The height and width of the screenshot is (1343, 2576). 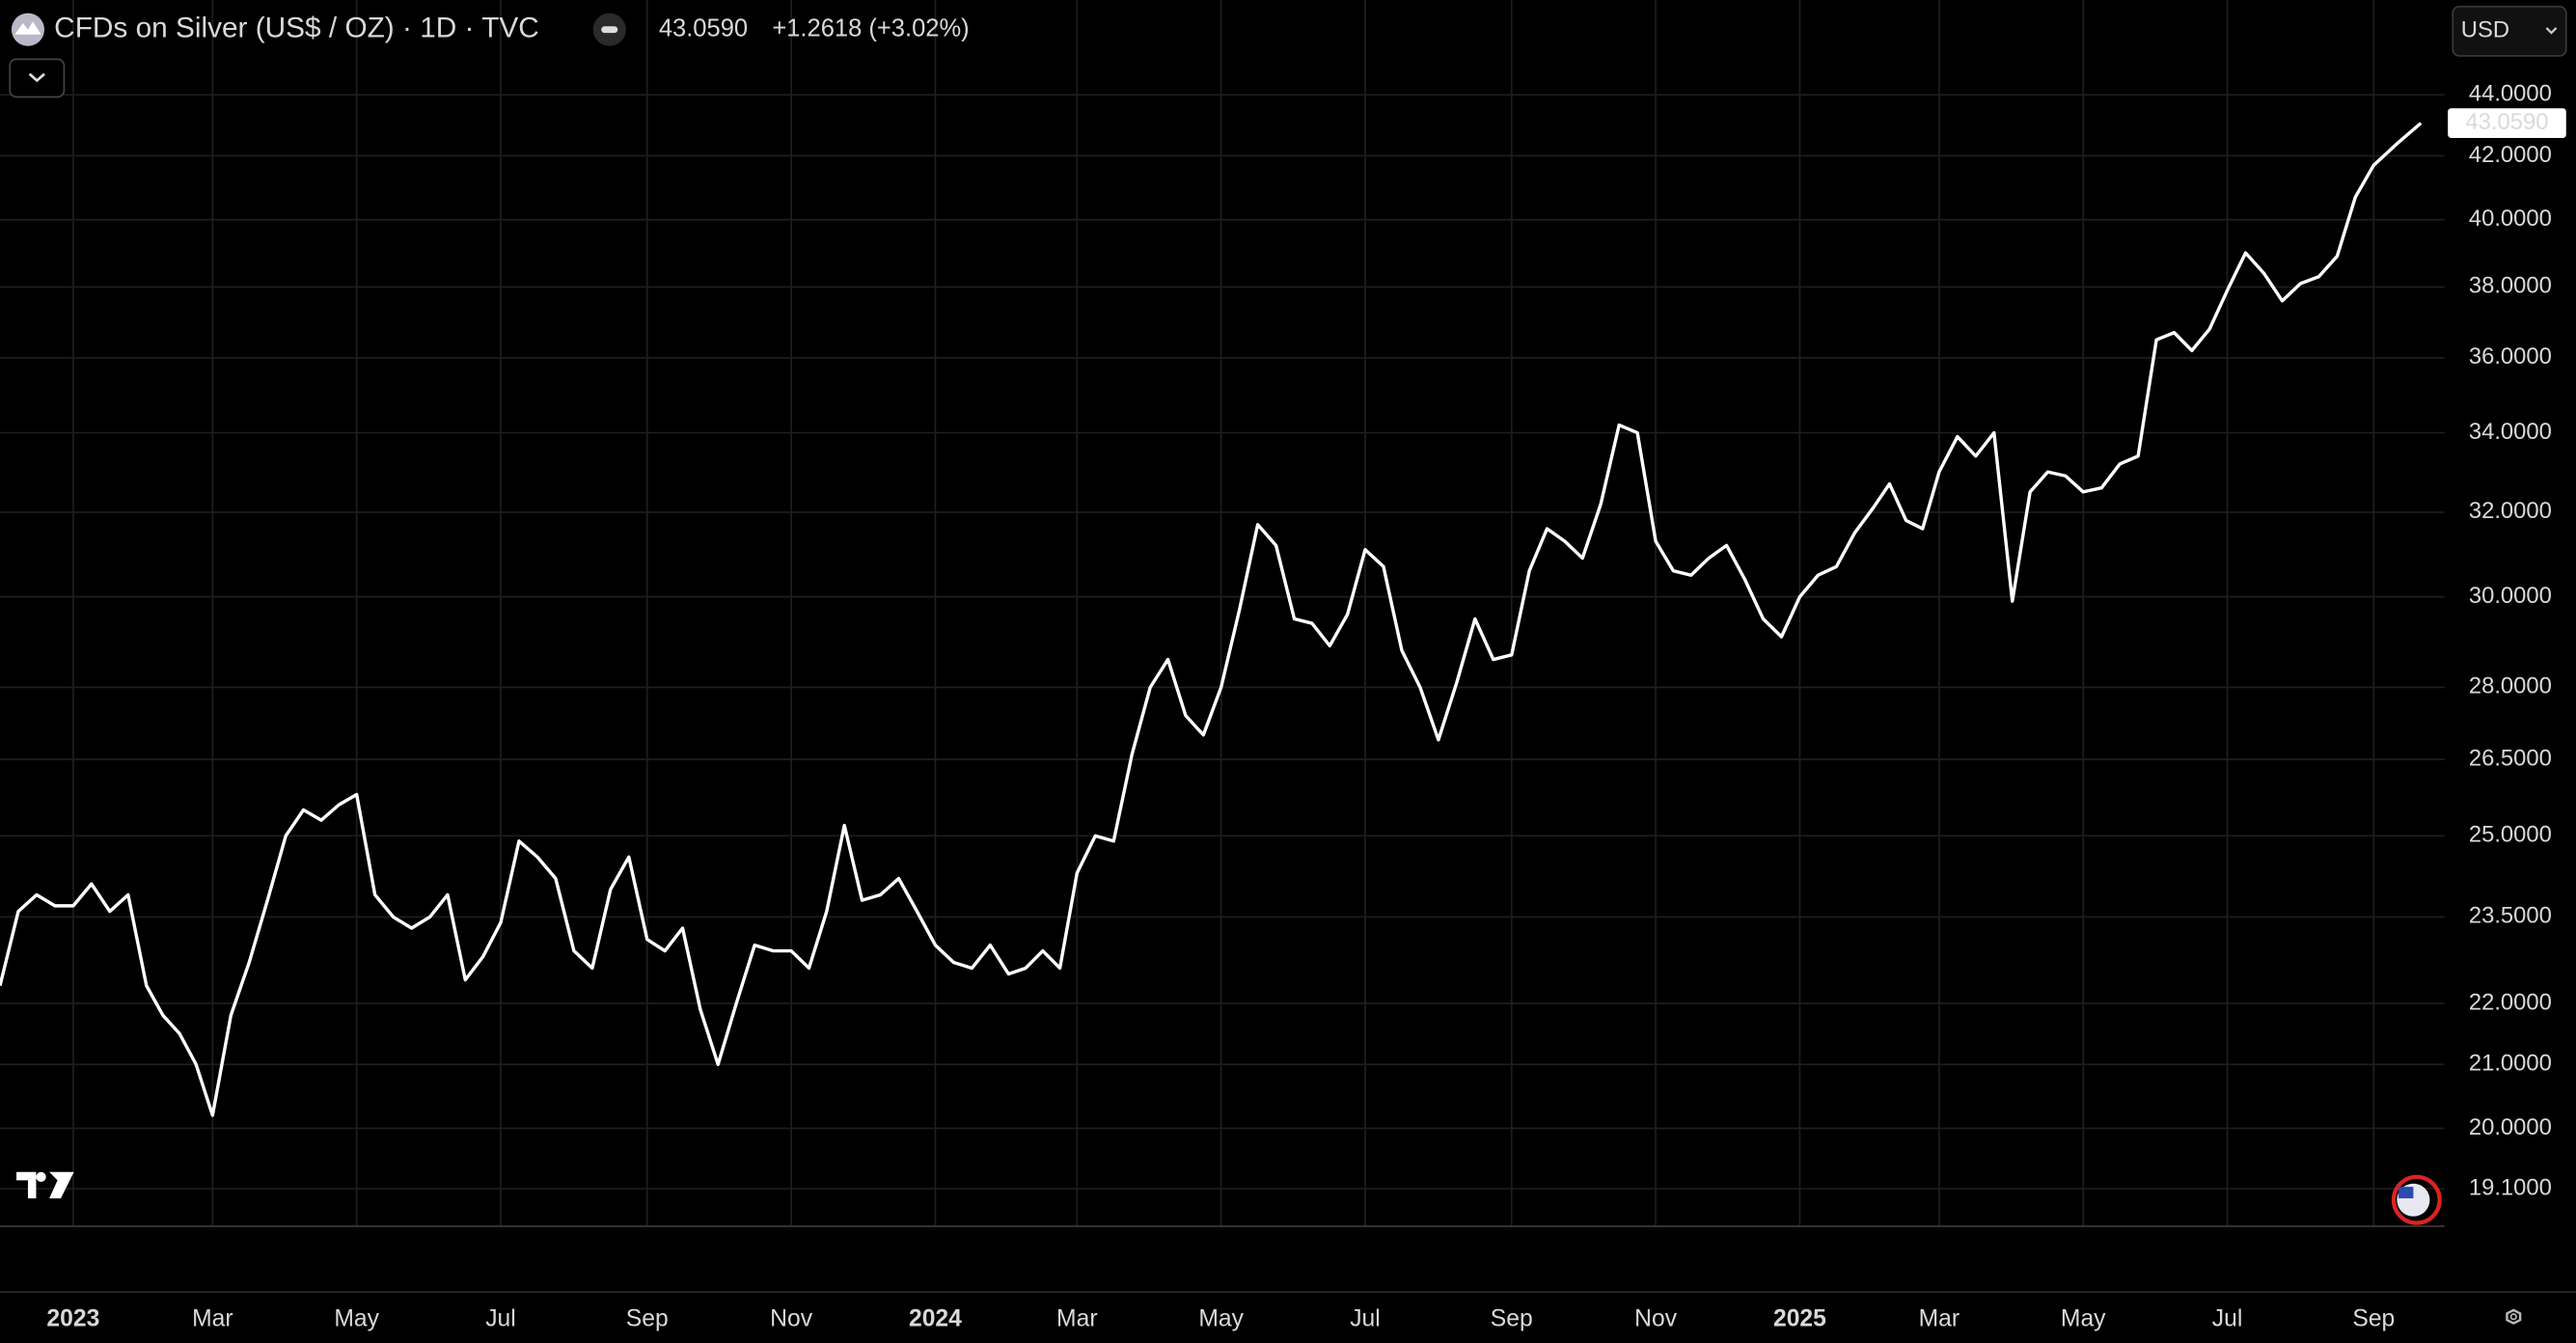 I want to click on settings-dot, so click(x=2513, y=1317).